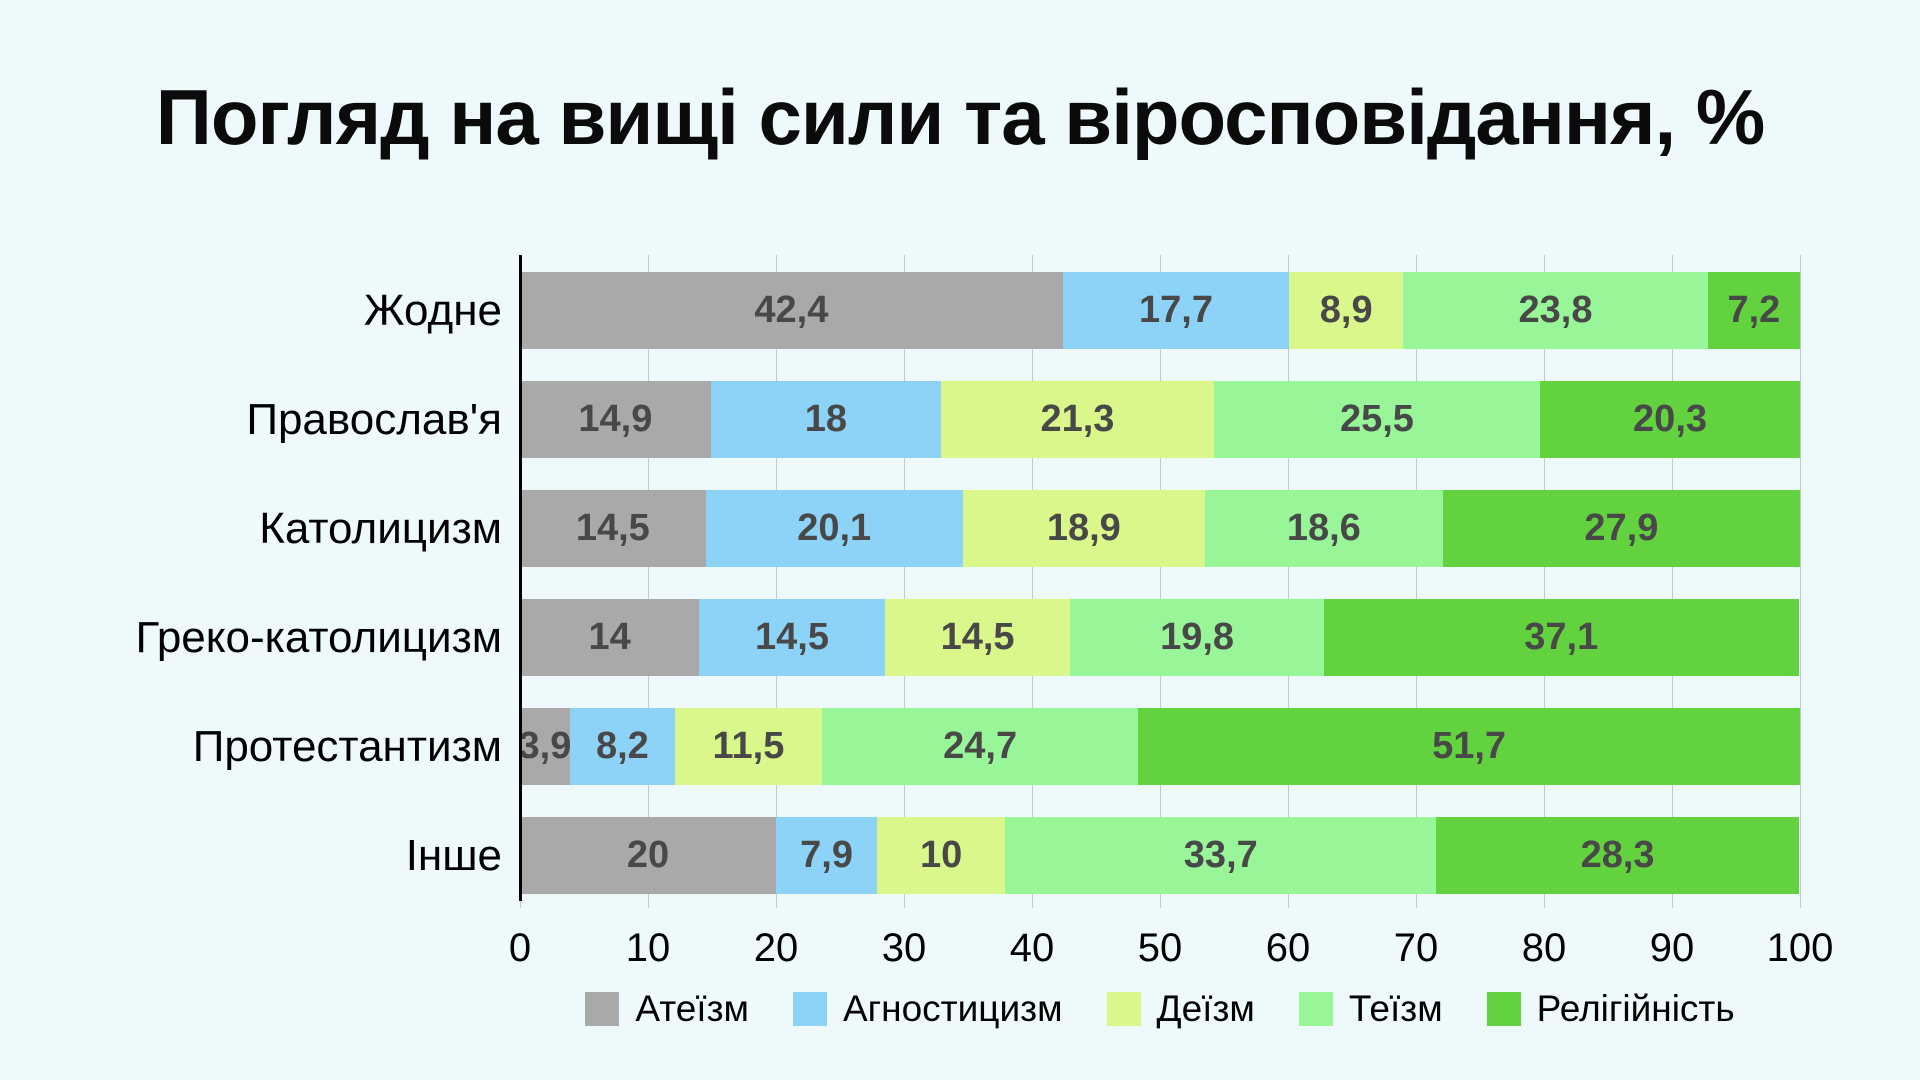  I want to click on legend-item: Агностицизм, so click(927, 1009).